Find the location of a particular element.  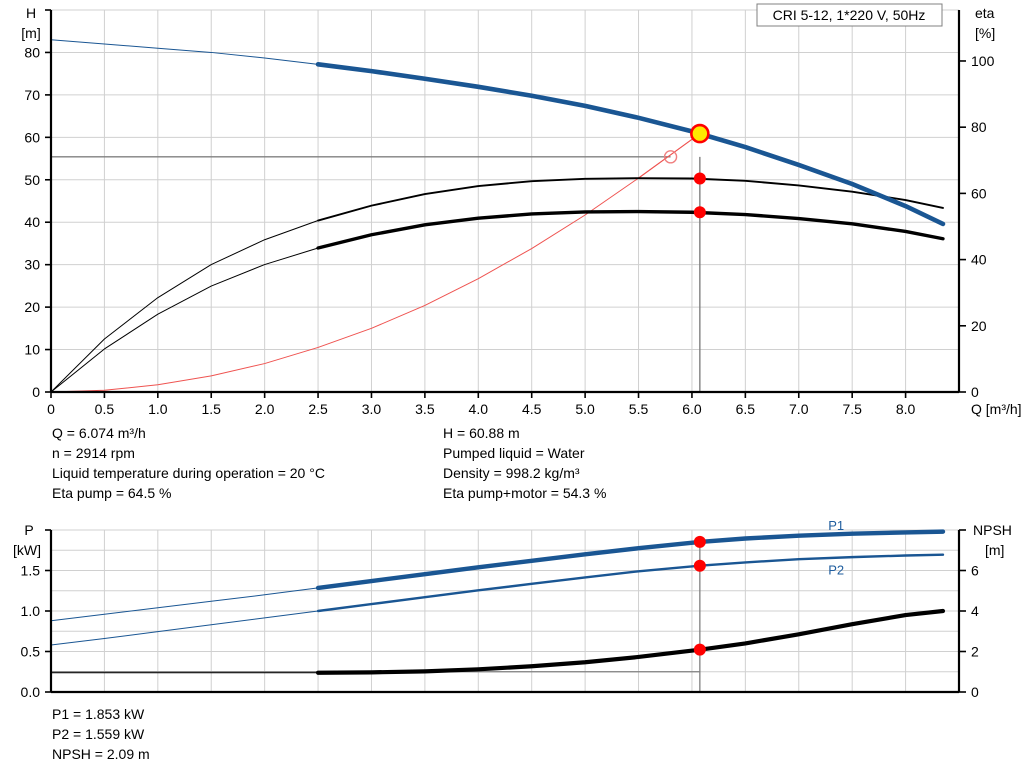

y-axis-tick-label-h: 10 is located at coordinates (32, 350).